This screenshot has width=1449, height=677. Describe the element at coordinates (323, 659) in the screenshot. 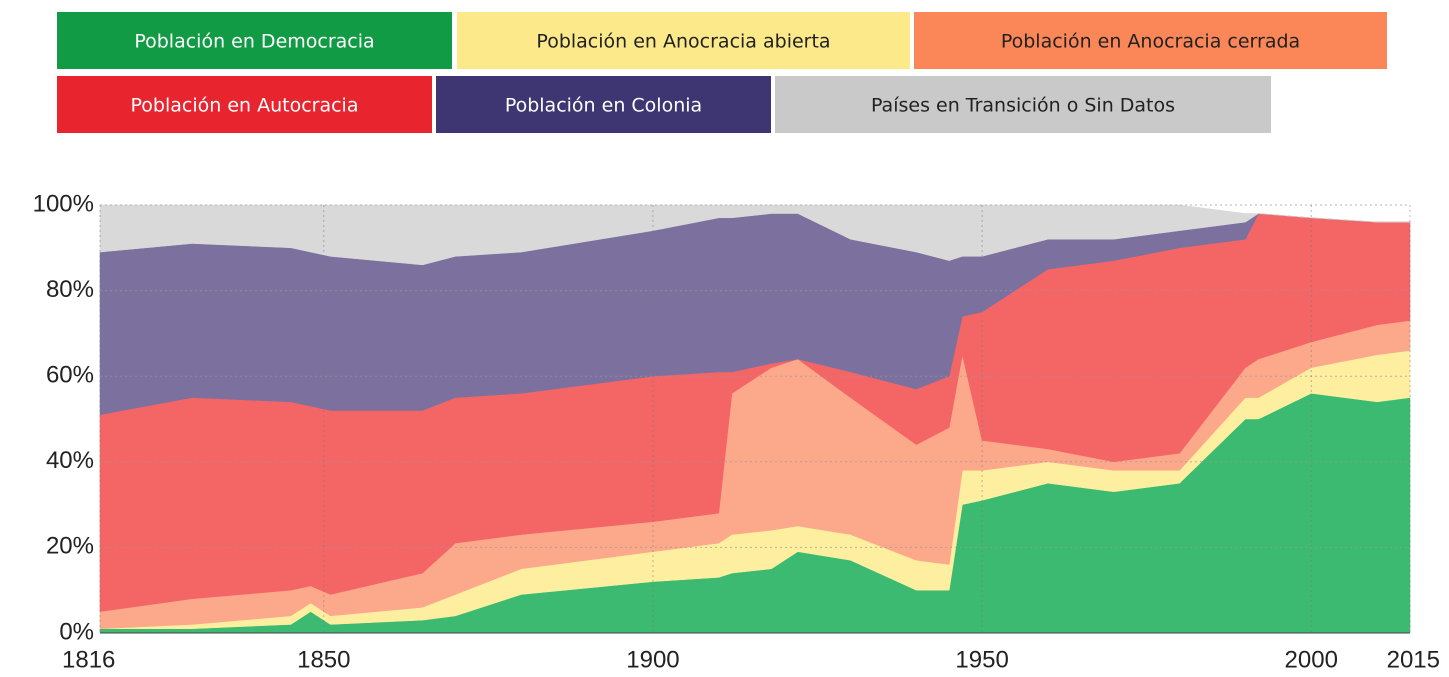

I see `x-tick-label: 1850` at that location.